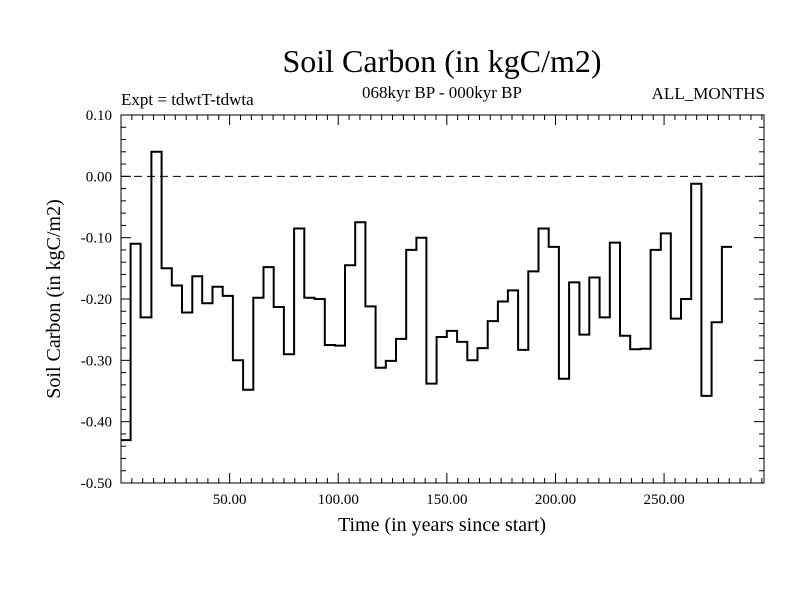 Image resolution: width=800 pixels, height=600 pixels. Describe the element at coordinates (446, 500) in the screenshot. I see `x-tick-label: 150.00` at that location.